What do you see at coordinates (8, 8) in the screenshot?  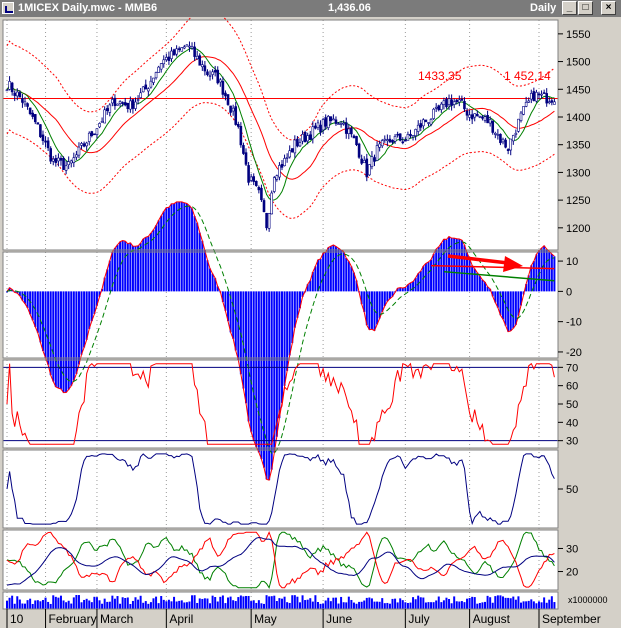 I see `chart-app-icon` at bounding box center [8, 8].